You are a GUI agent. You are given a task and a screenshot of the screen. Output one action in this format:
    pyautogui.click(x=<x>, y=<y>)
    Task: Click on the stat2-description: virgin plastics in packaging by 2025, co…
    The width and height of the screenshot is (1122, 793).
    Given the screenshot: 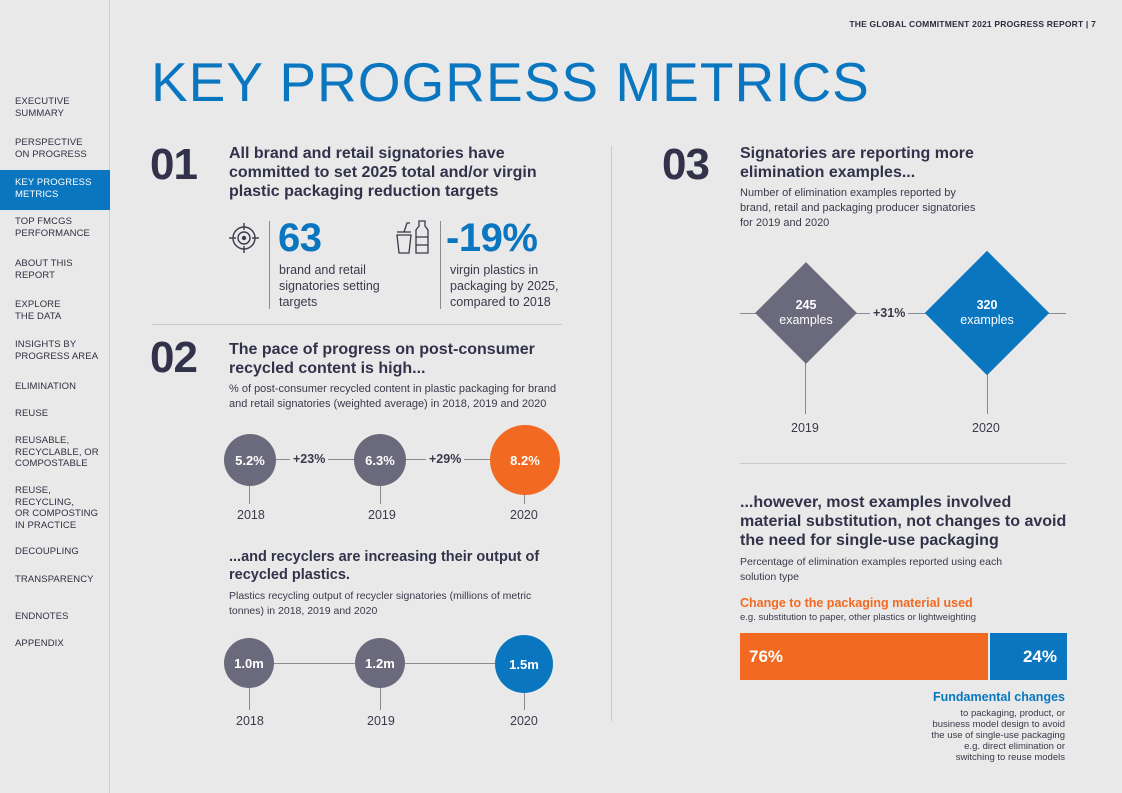 What is the action you would take?
    pyautogui.click(x=504, y=286)
    